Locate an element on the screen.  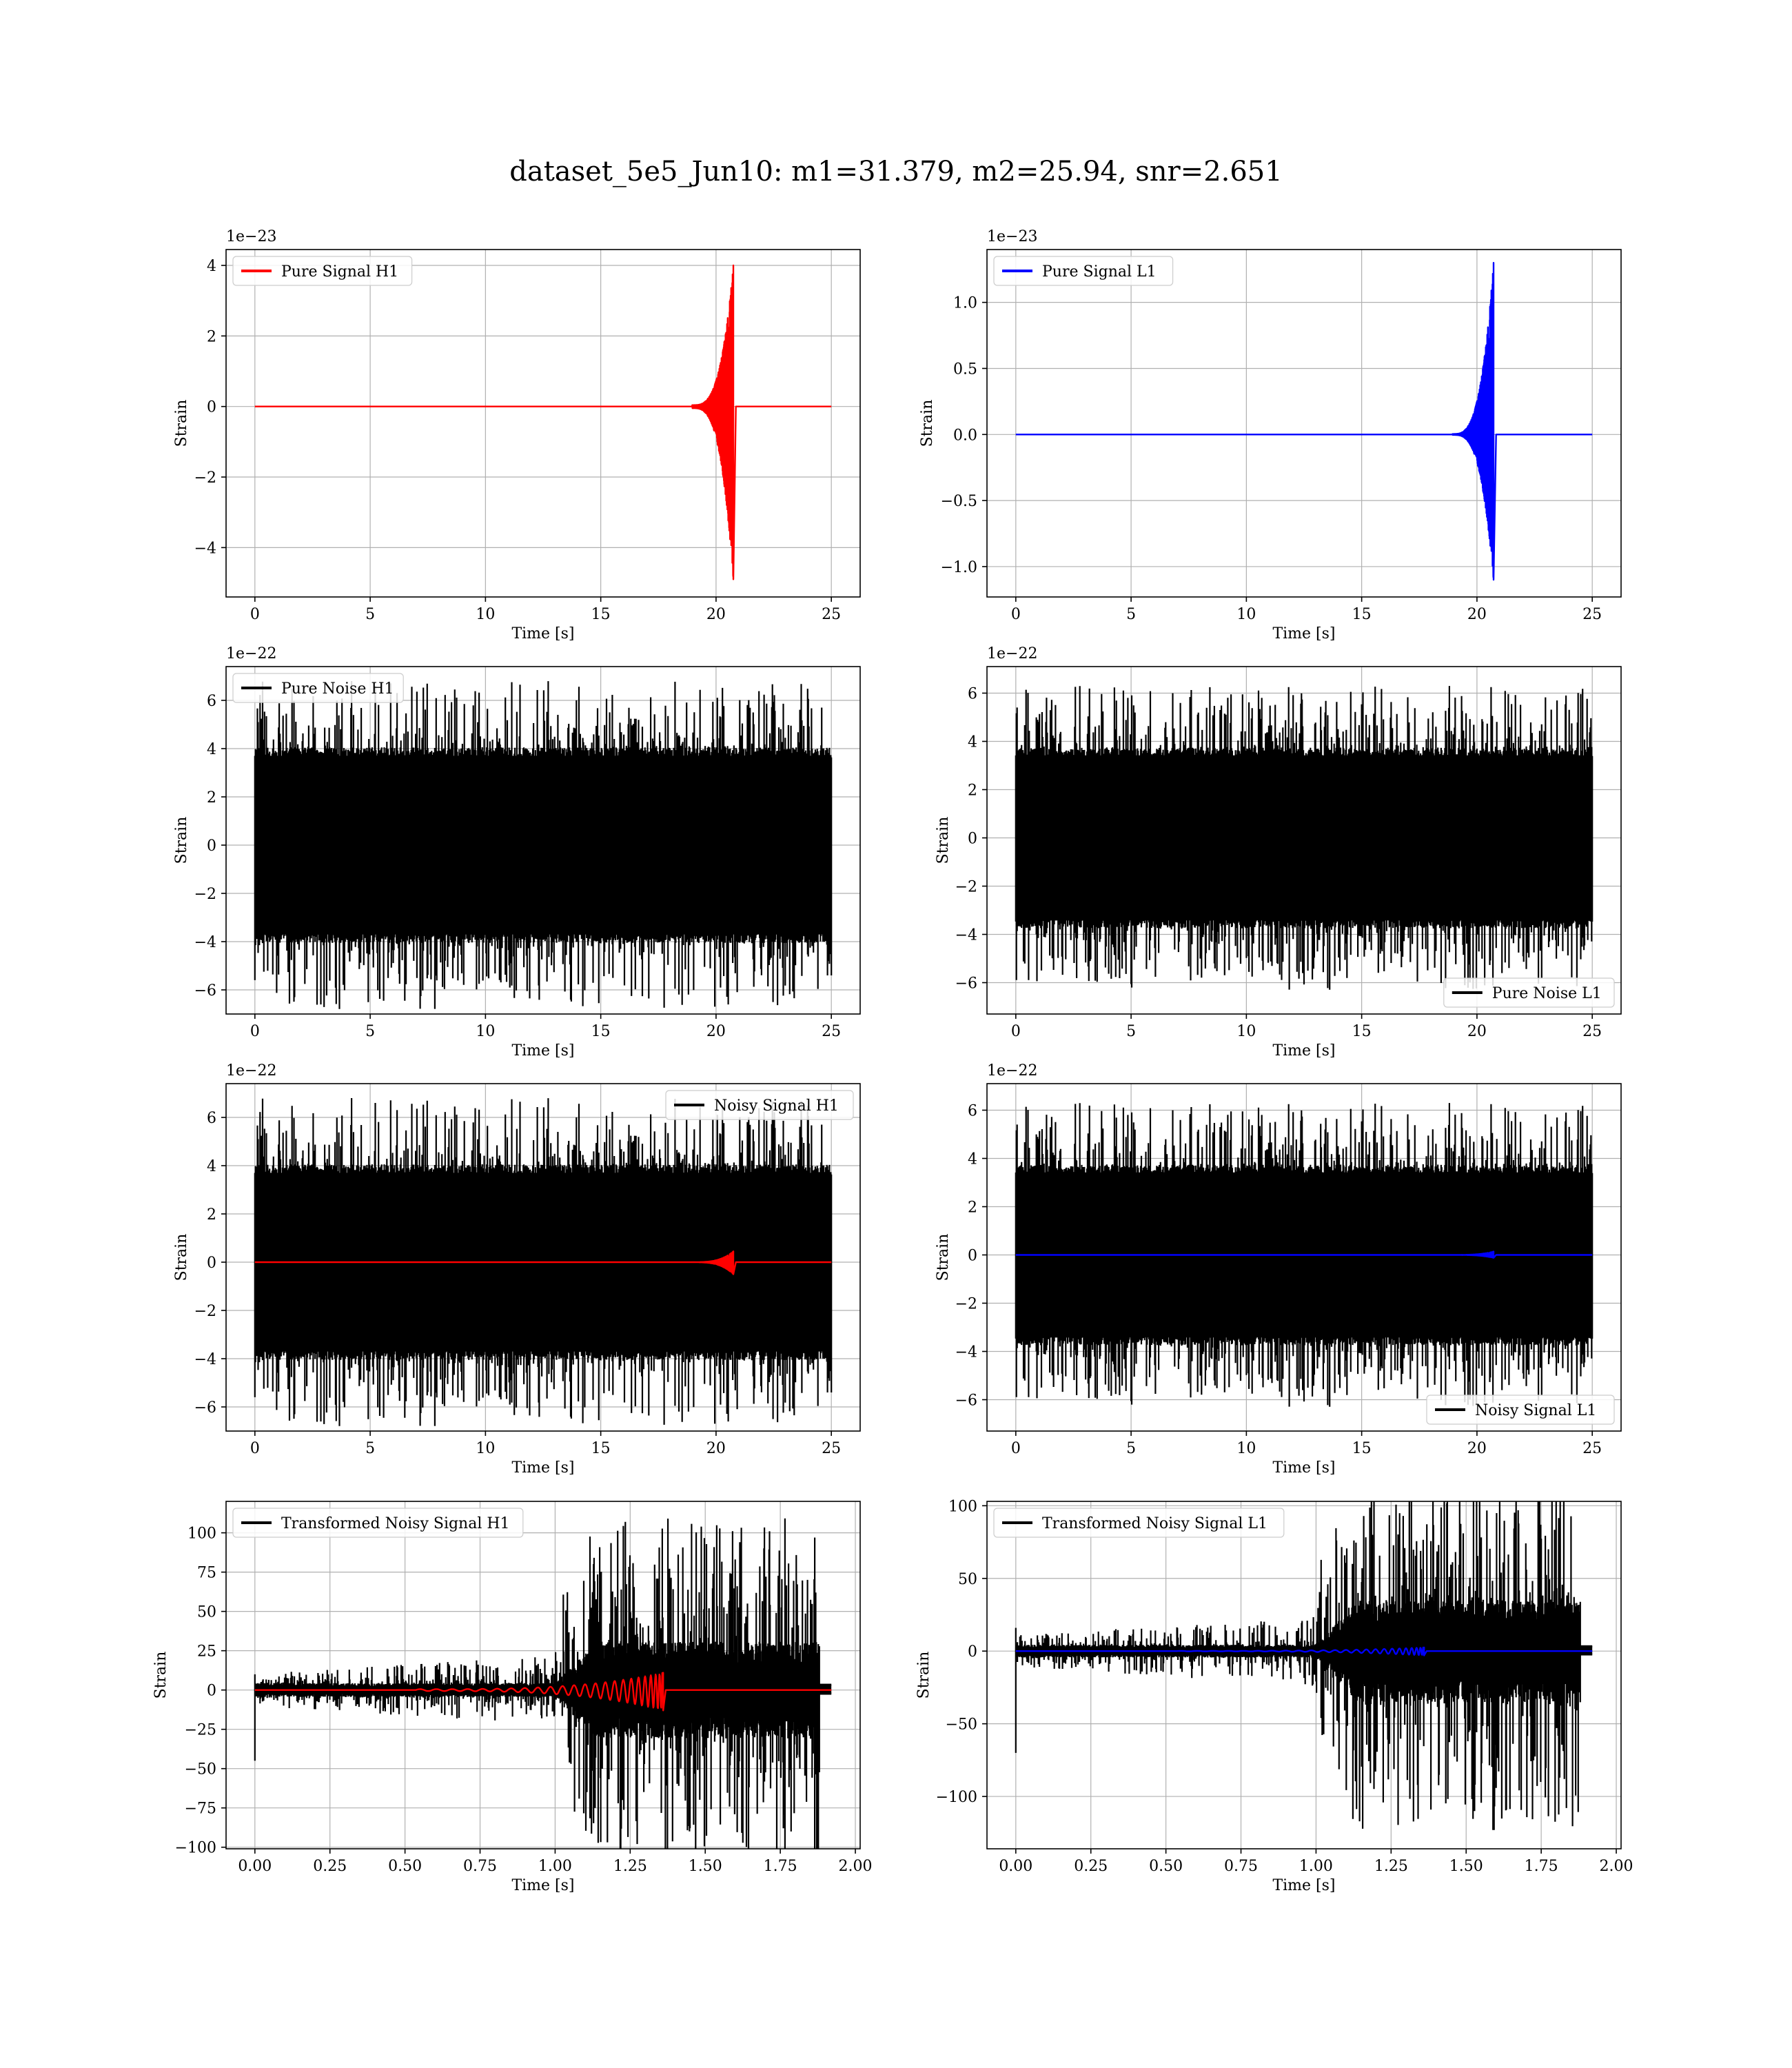
plot-area-l1-pure-signal is located at coordinates (1304, 421).